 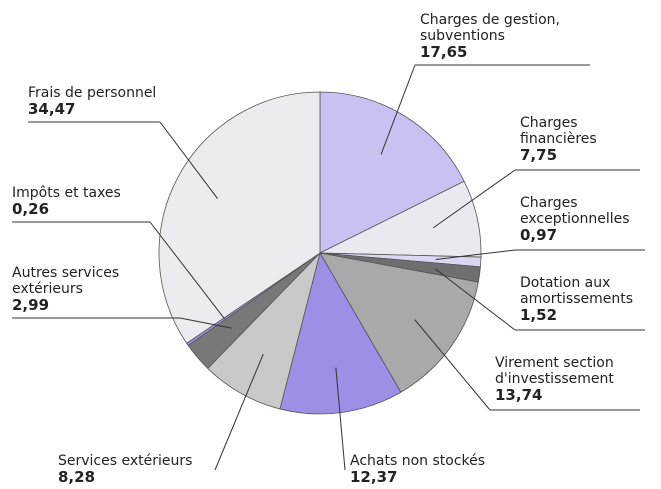 I want to click on category-label: Virement section d'investissement, so click(x=554, y=371).